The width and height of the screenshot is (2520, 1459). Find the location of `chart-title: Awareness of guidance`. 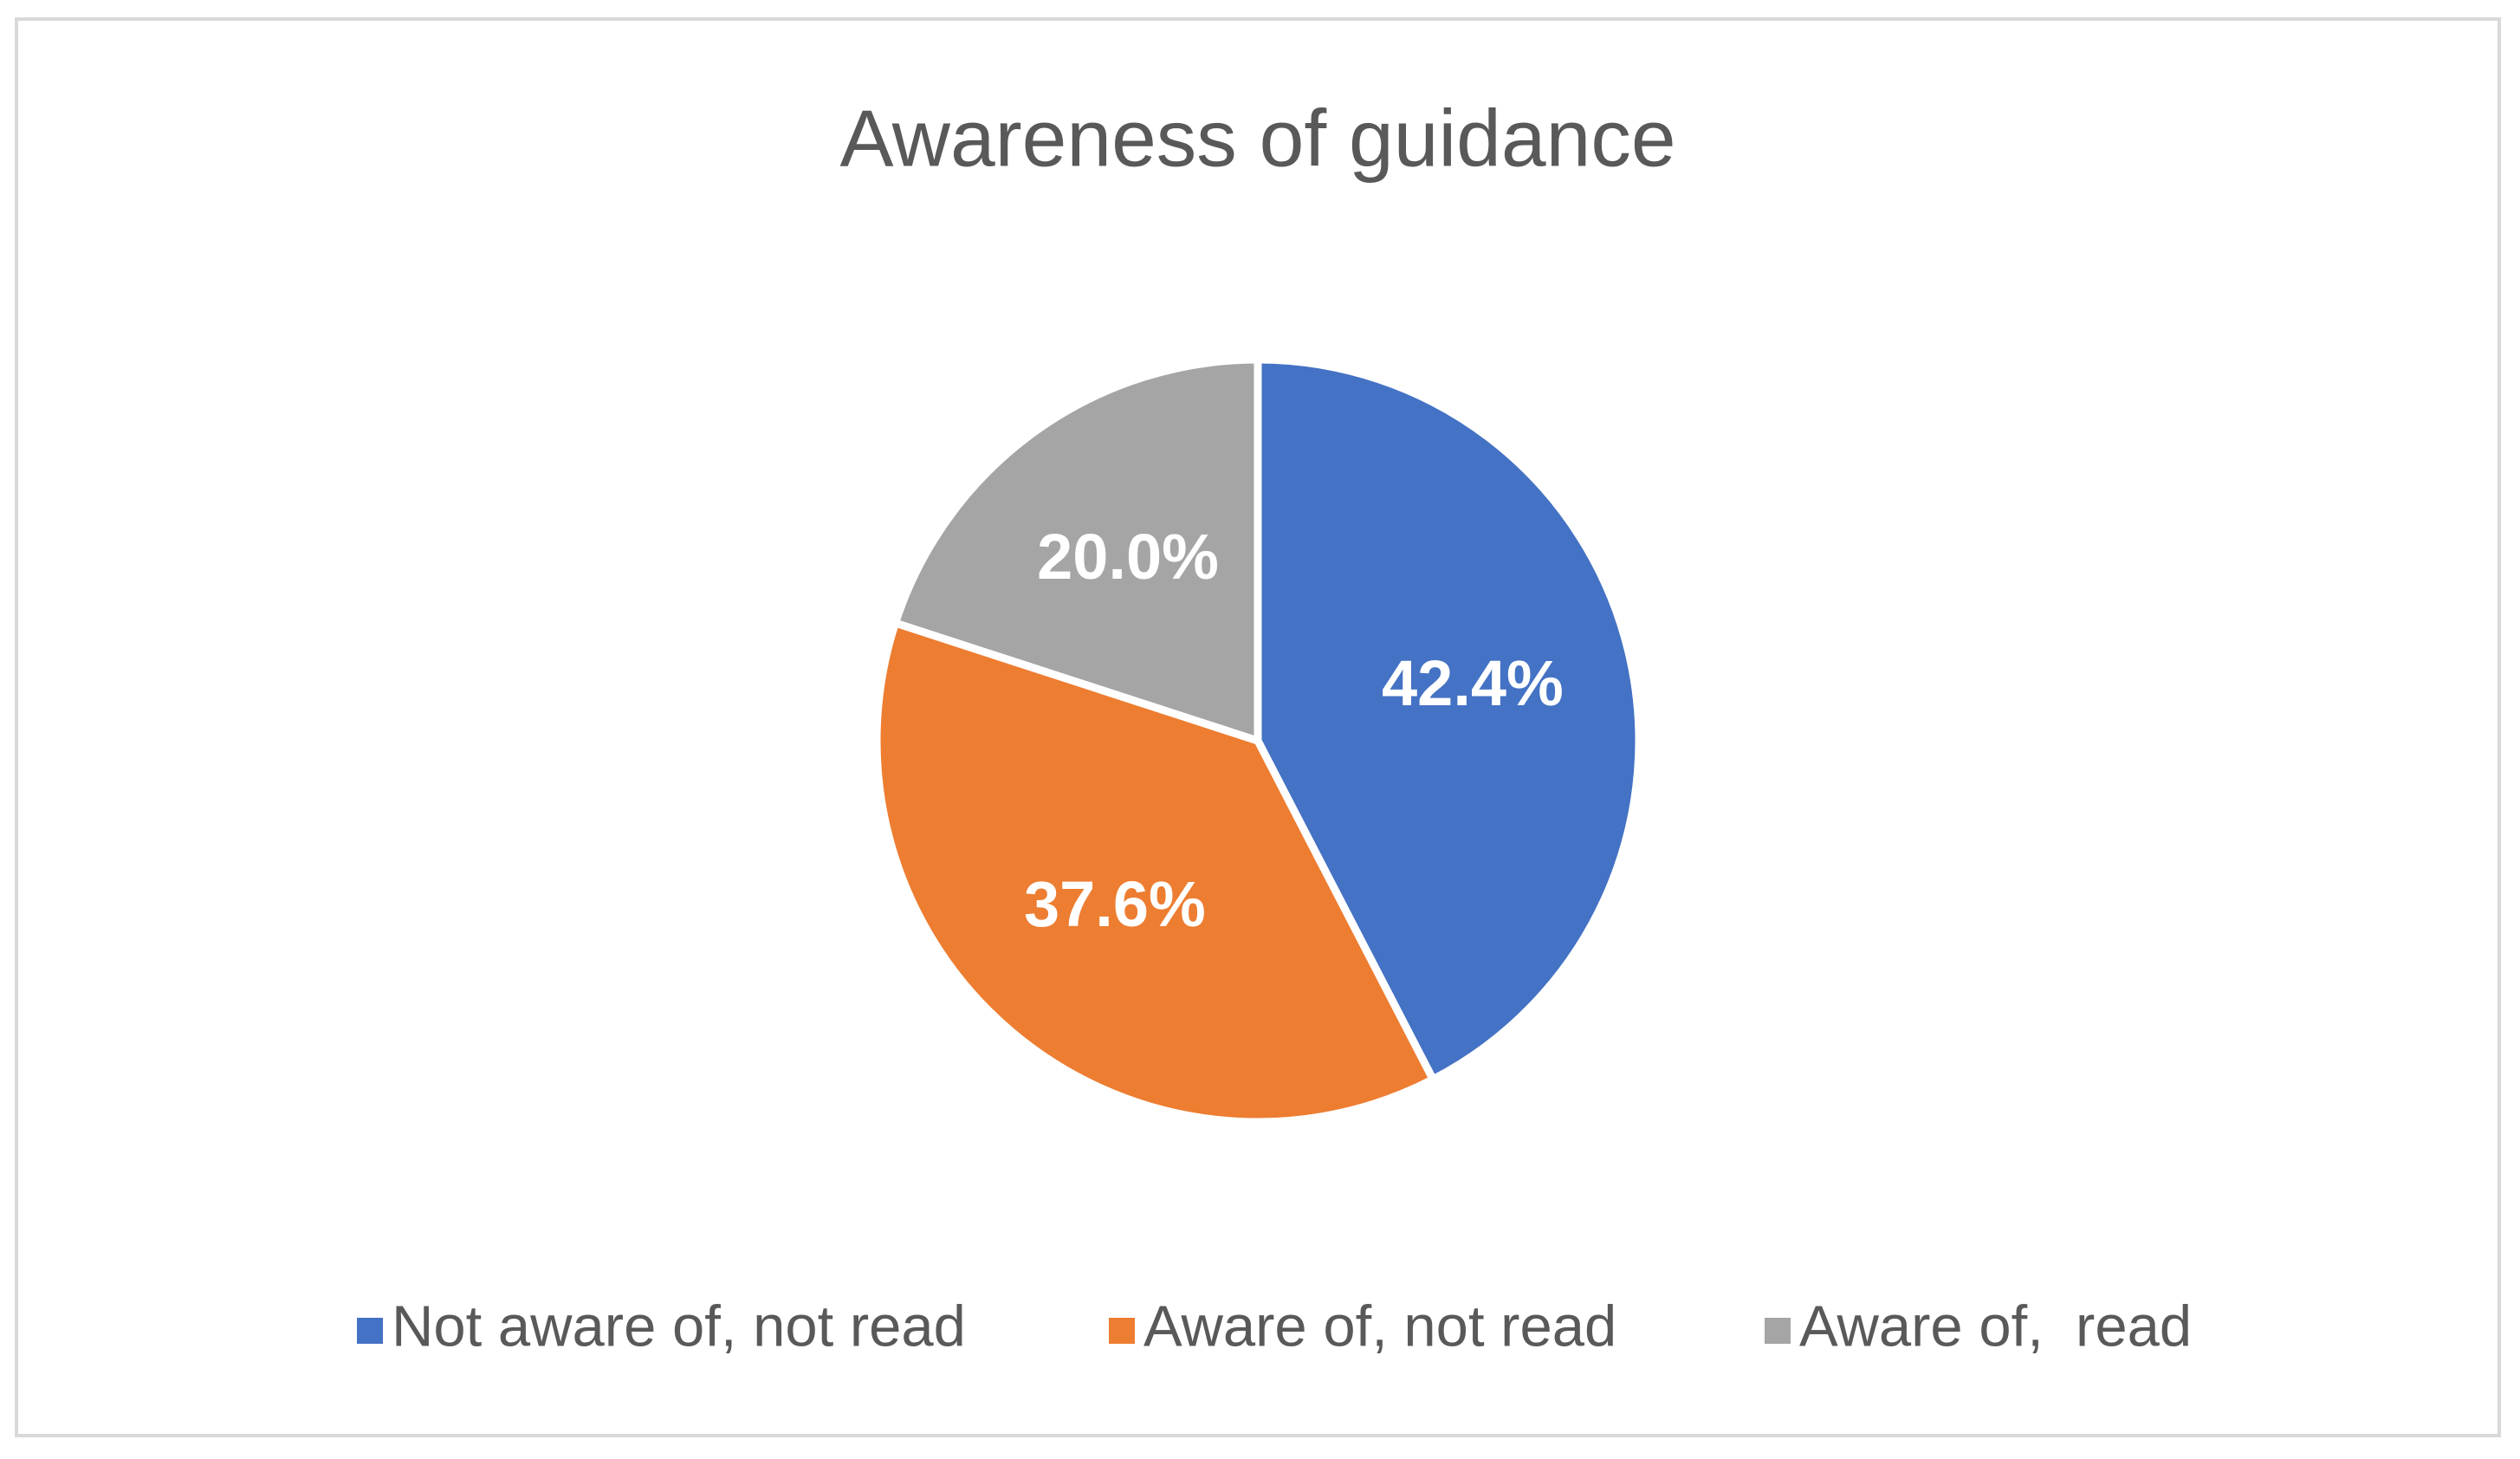

chart-title: Awareness of guidance is located at coordinates (1257, 139).